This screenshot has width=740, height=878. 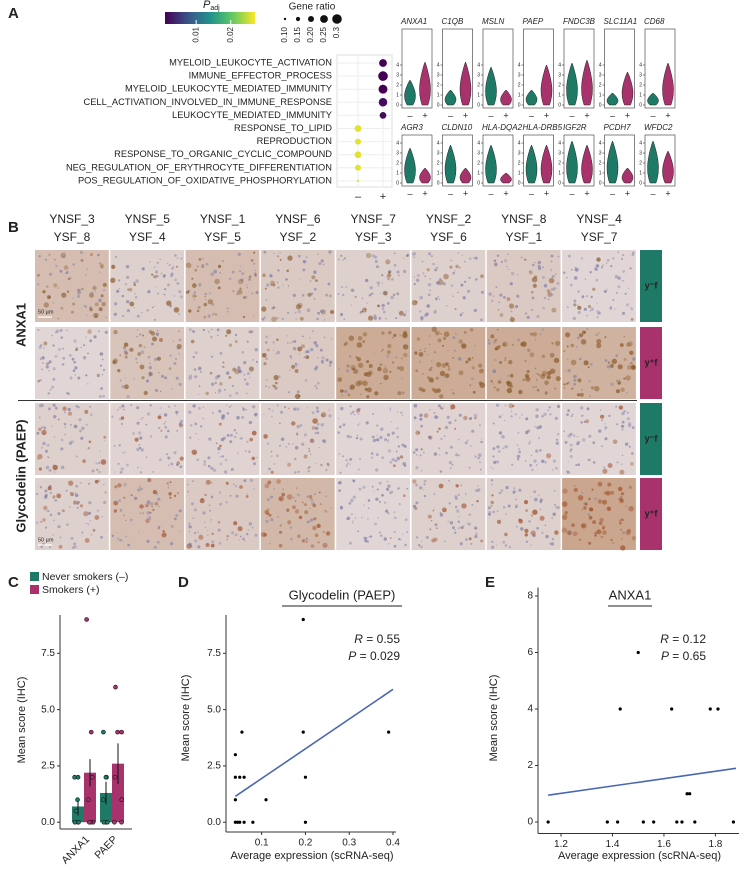 I want to click on group-tag-label: y⁻f, so click(x=652, y=285).